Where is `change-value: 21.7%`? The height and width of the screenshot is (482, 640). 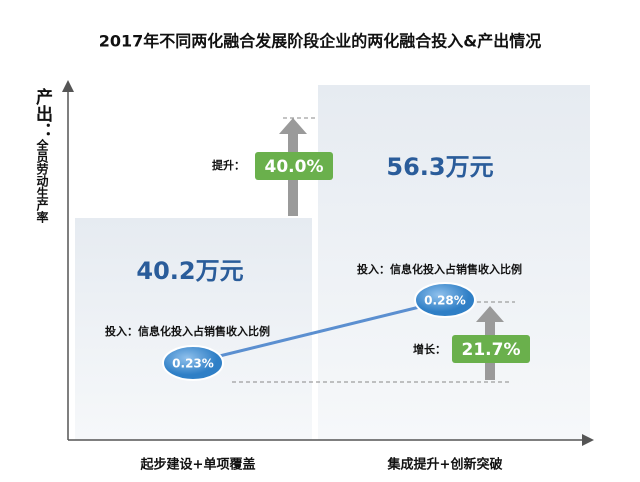
change-value: 21.7% is located at coordinates (491, 350).